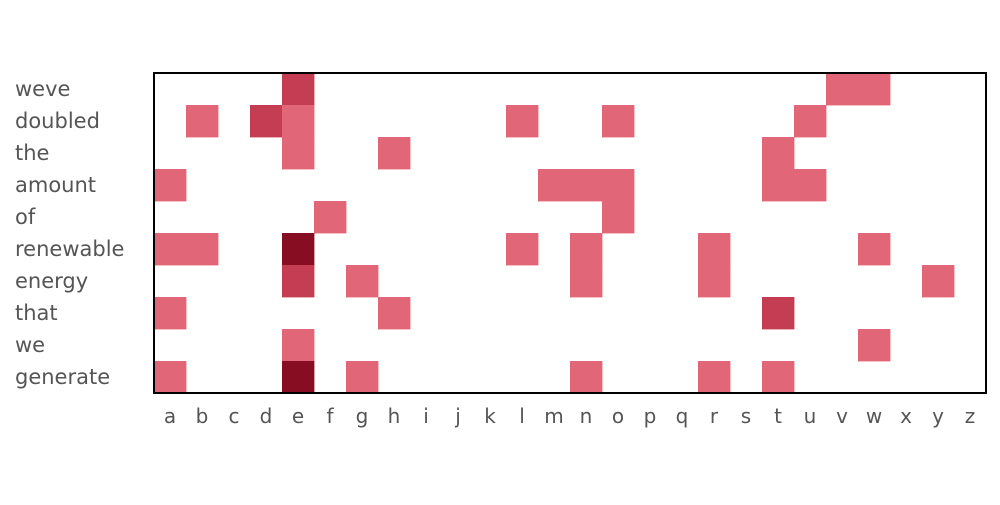 This screenshot has width=1000, height=505. Describe the element at coordinates (842, 416) in the screenshot. I see `x-tick-label-v: v` at that location.